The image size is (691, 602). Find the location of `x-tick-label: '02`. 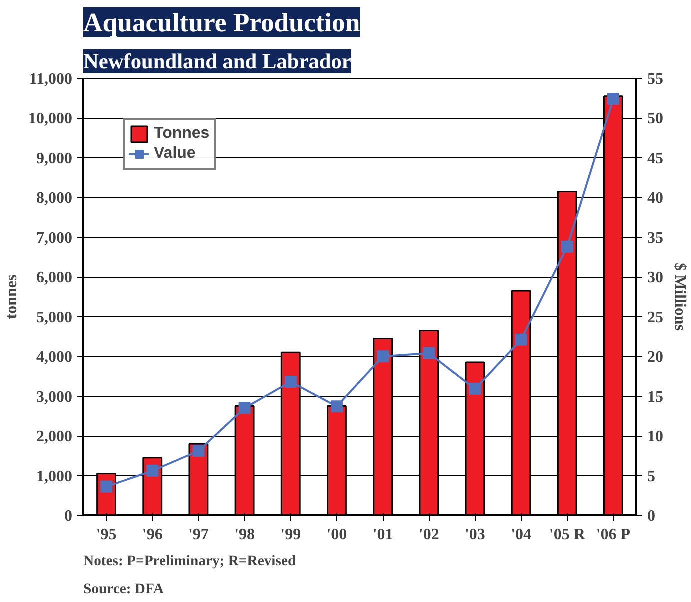

x-tick-label: '02 is located at coordinates (429, 535).